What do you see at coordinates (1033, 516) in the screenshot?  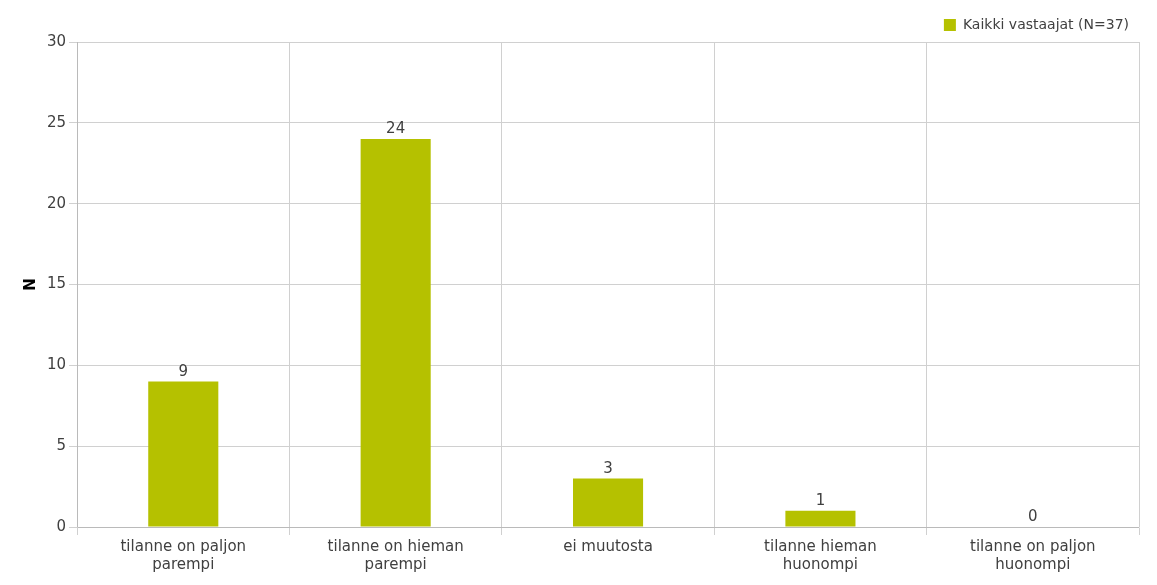 I see `data-label: 0` at bounding box center [1033, 516].